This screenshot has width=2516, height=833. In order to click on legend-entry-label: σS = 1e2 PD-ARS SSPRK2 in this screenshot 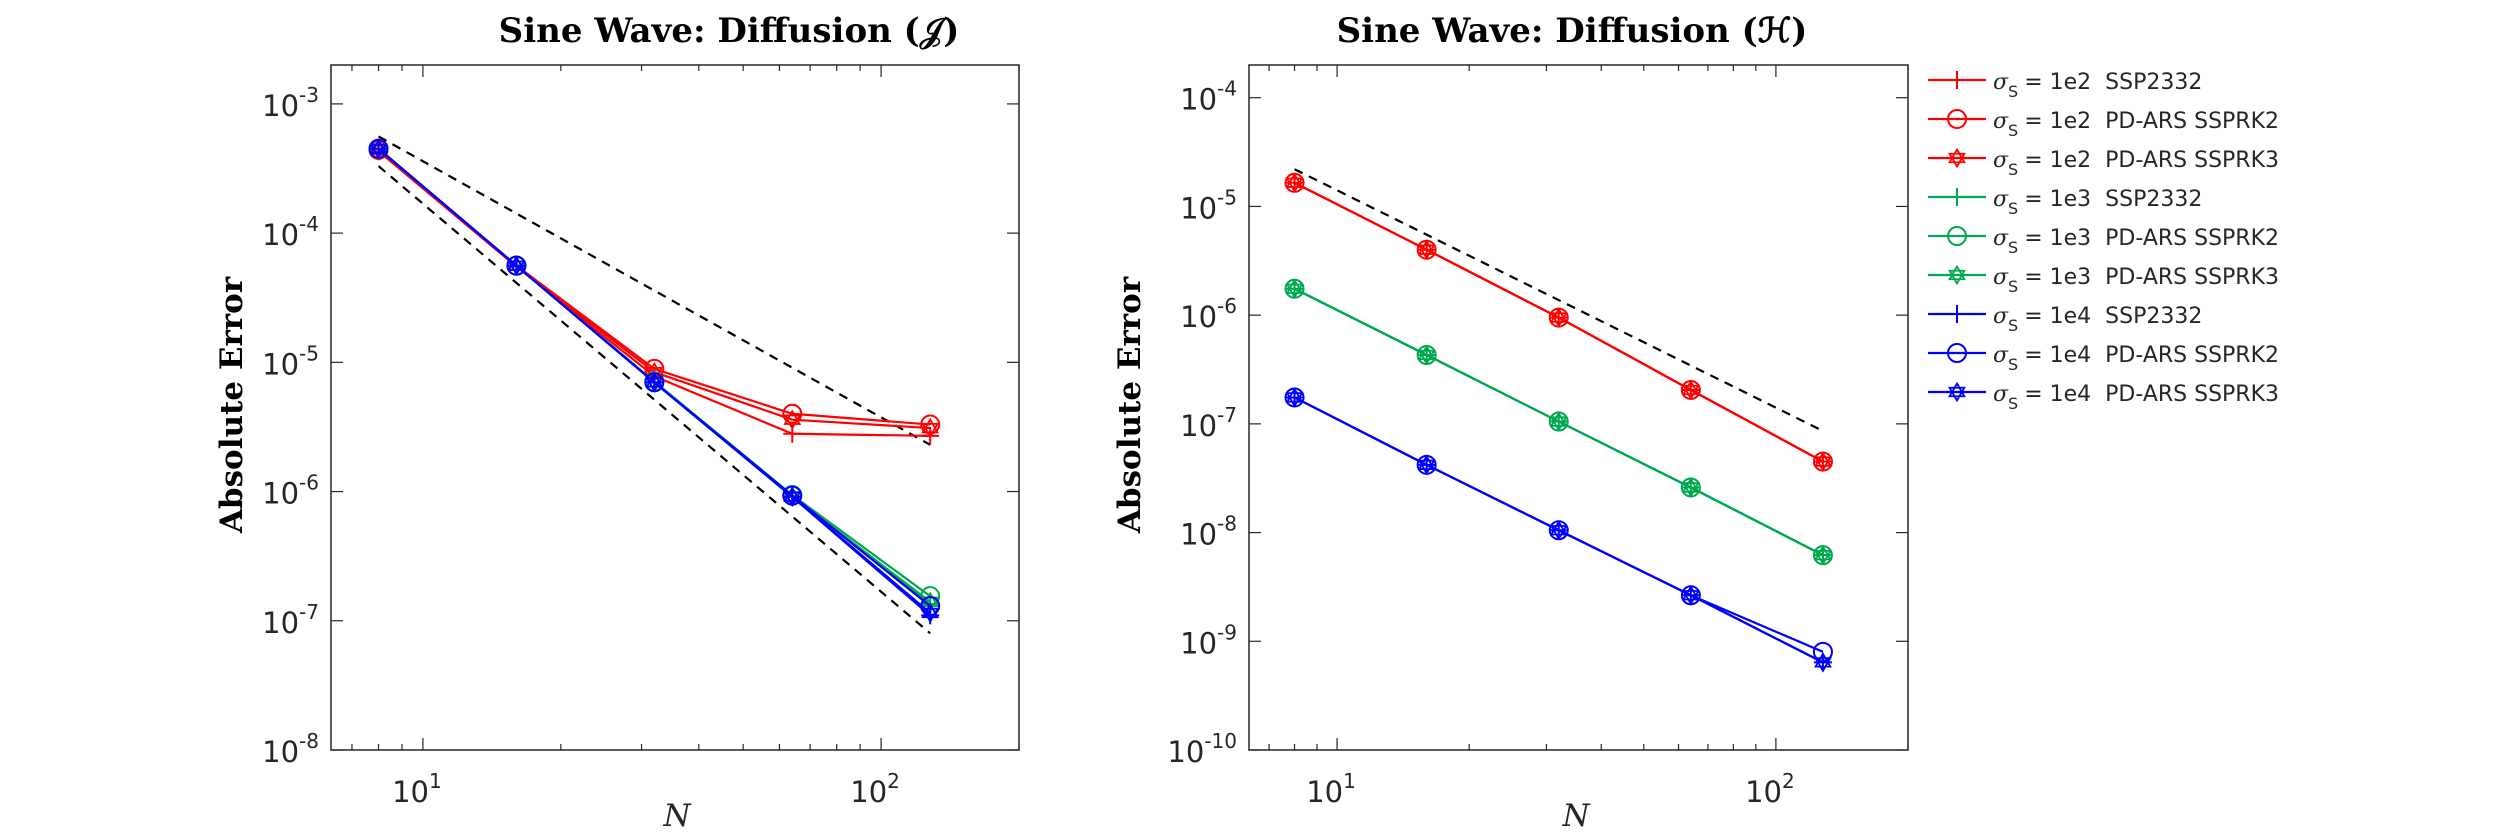, I will do `click(2136, 124)`.